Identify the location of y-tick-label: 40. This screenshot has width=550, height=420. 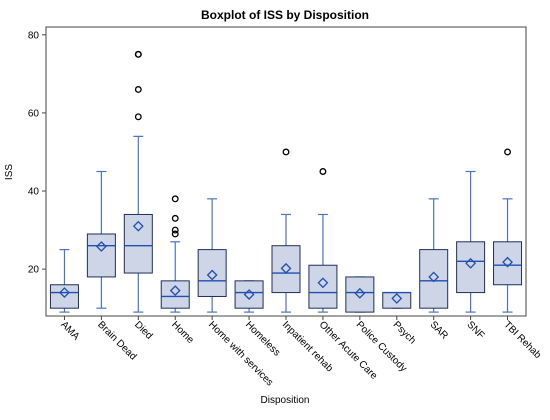
(34, 192).